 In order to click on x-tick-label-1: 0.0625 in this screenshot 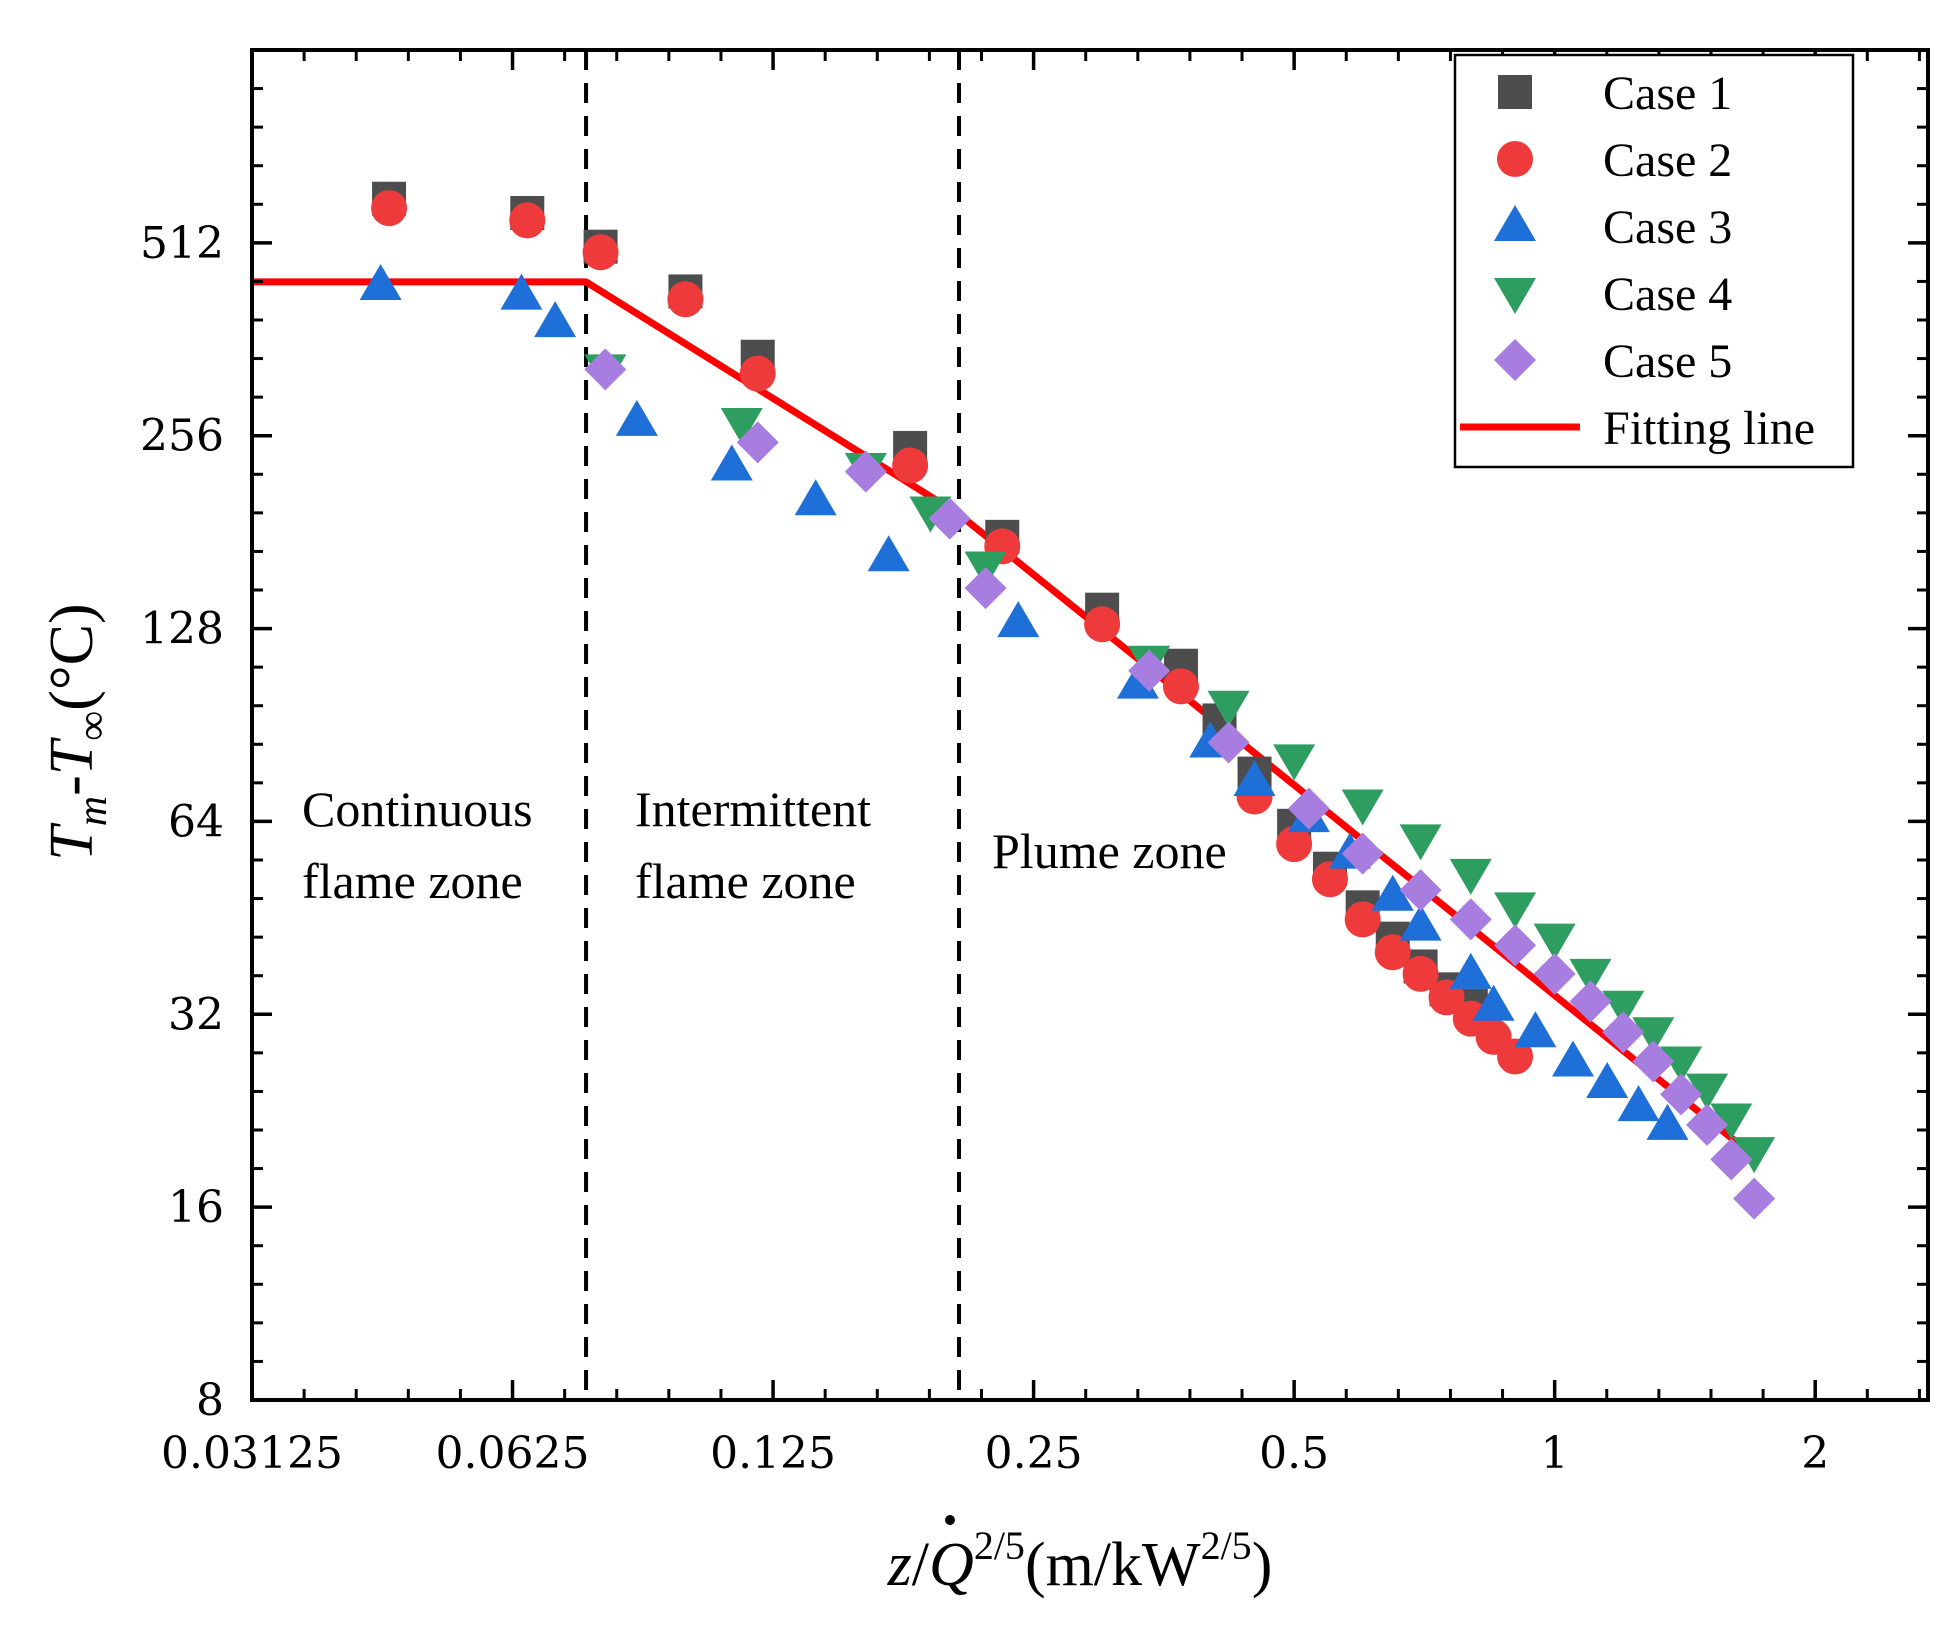, I will do `click(513, 1453)`.